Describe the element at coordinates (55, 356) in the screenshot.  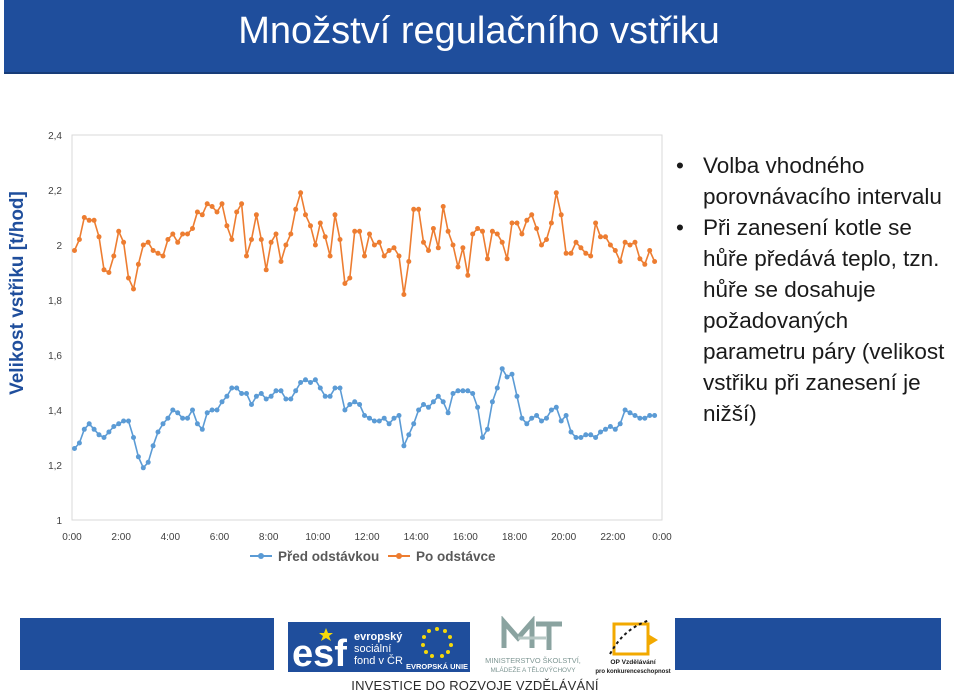
I see `y-tick-label: 1,6` at that location.